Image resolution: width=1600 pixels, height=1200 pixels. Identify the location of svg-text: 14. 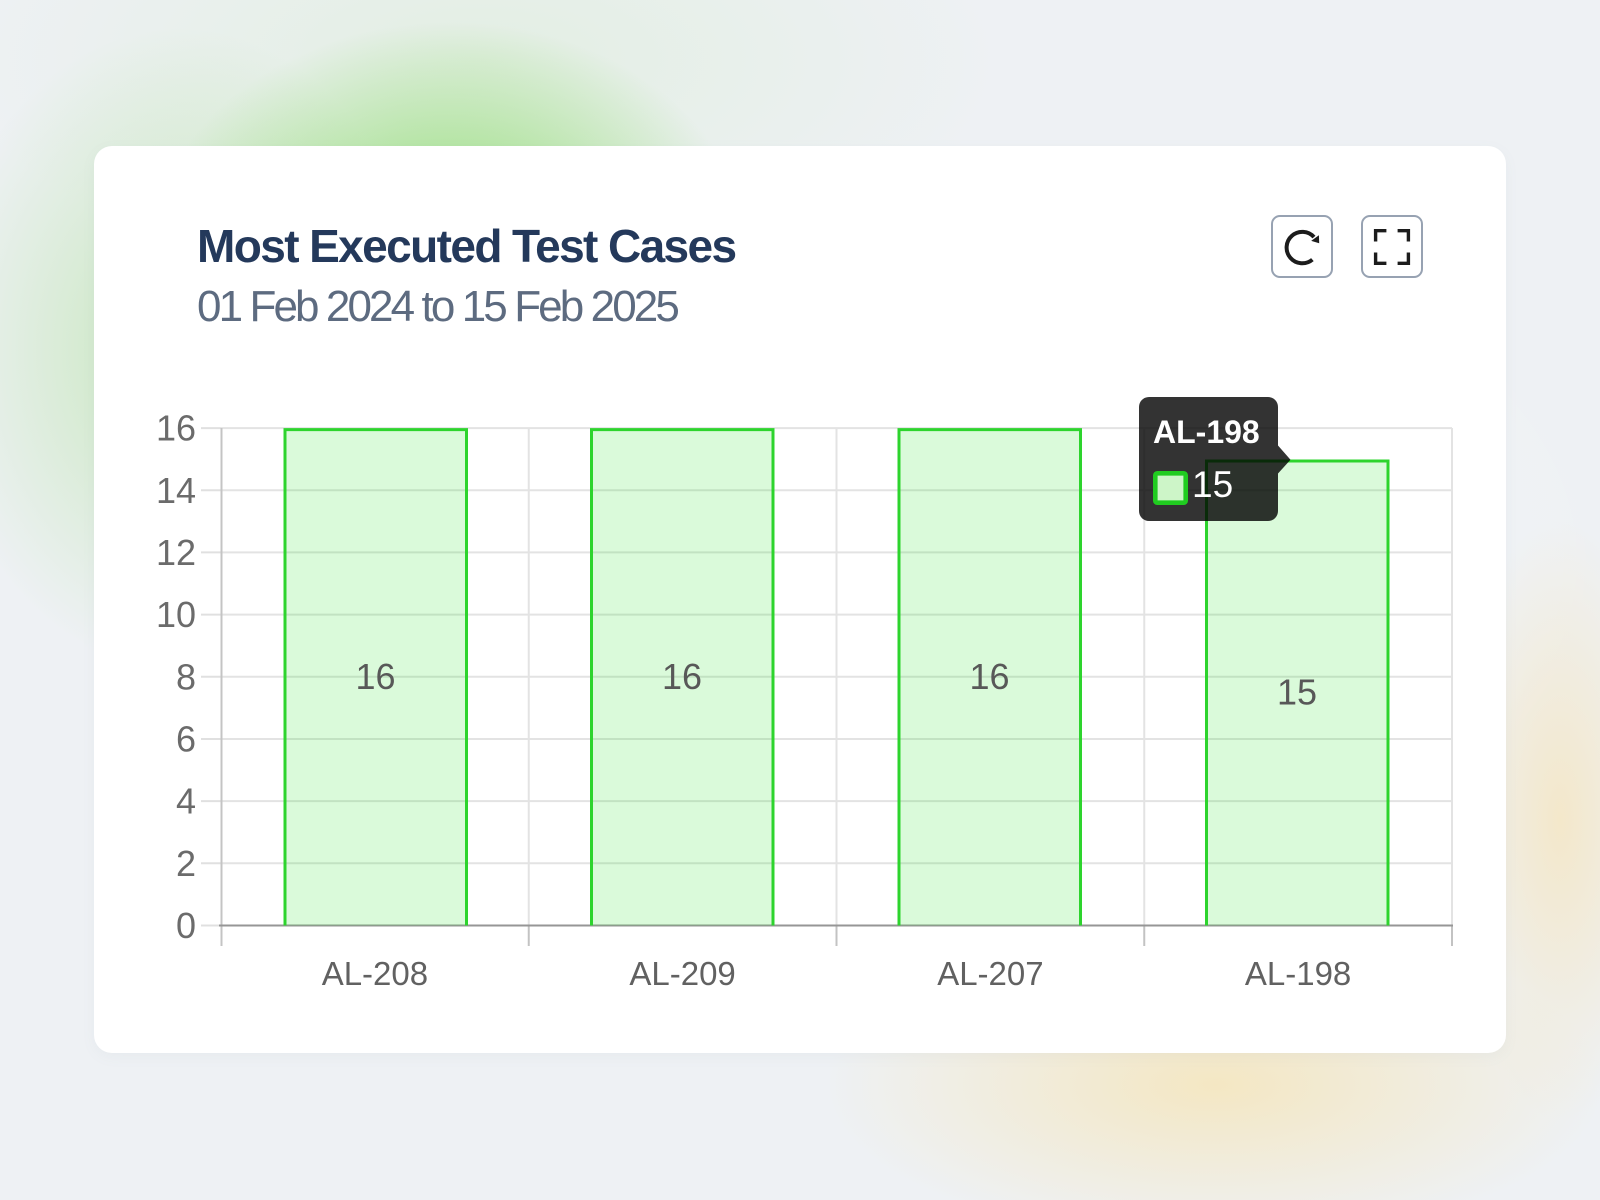
(176, 490).